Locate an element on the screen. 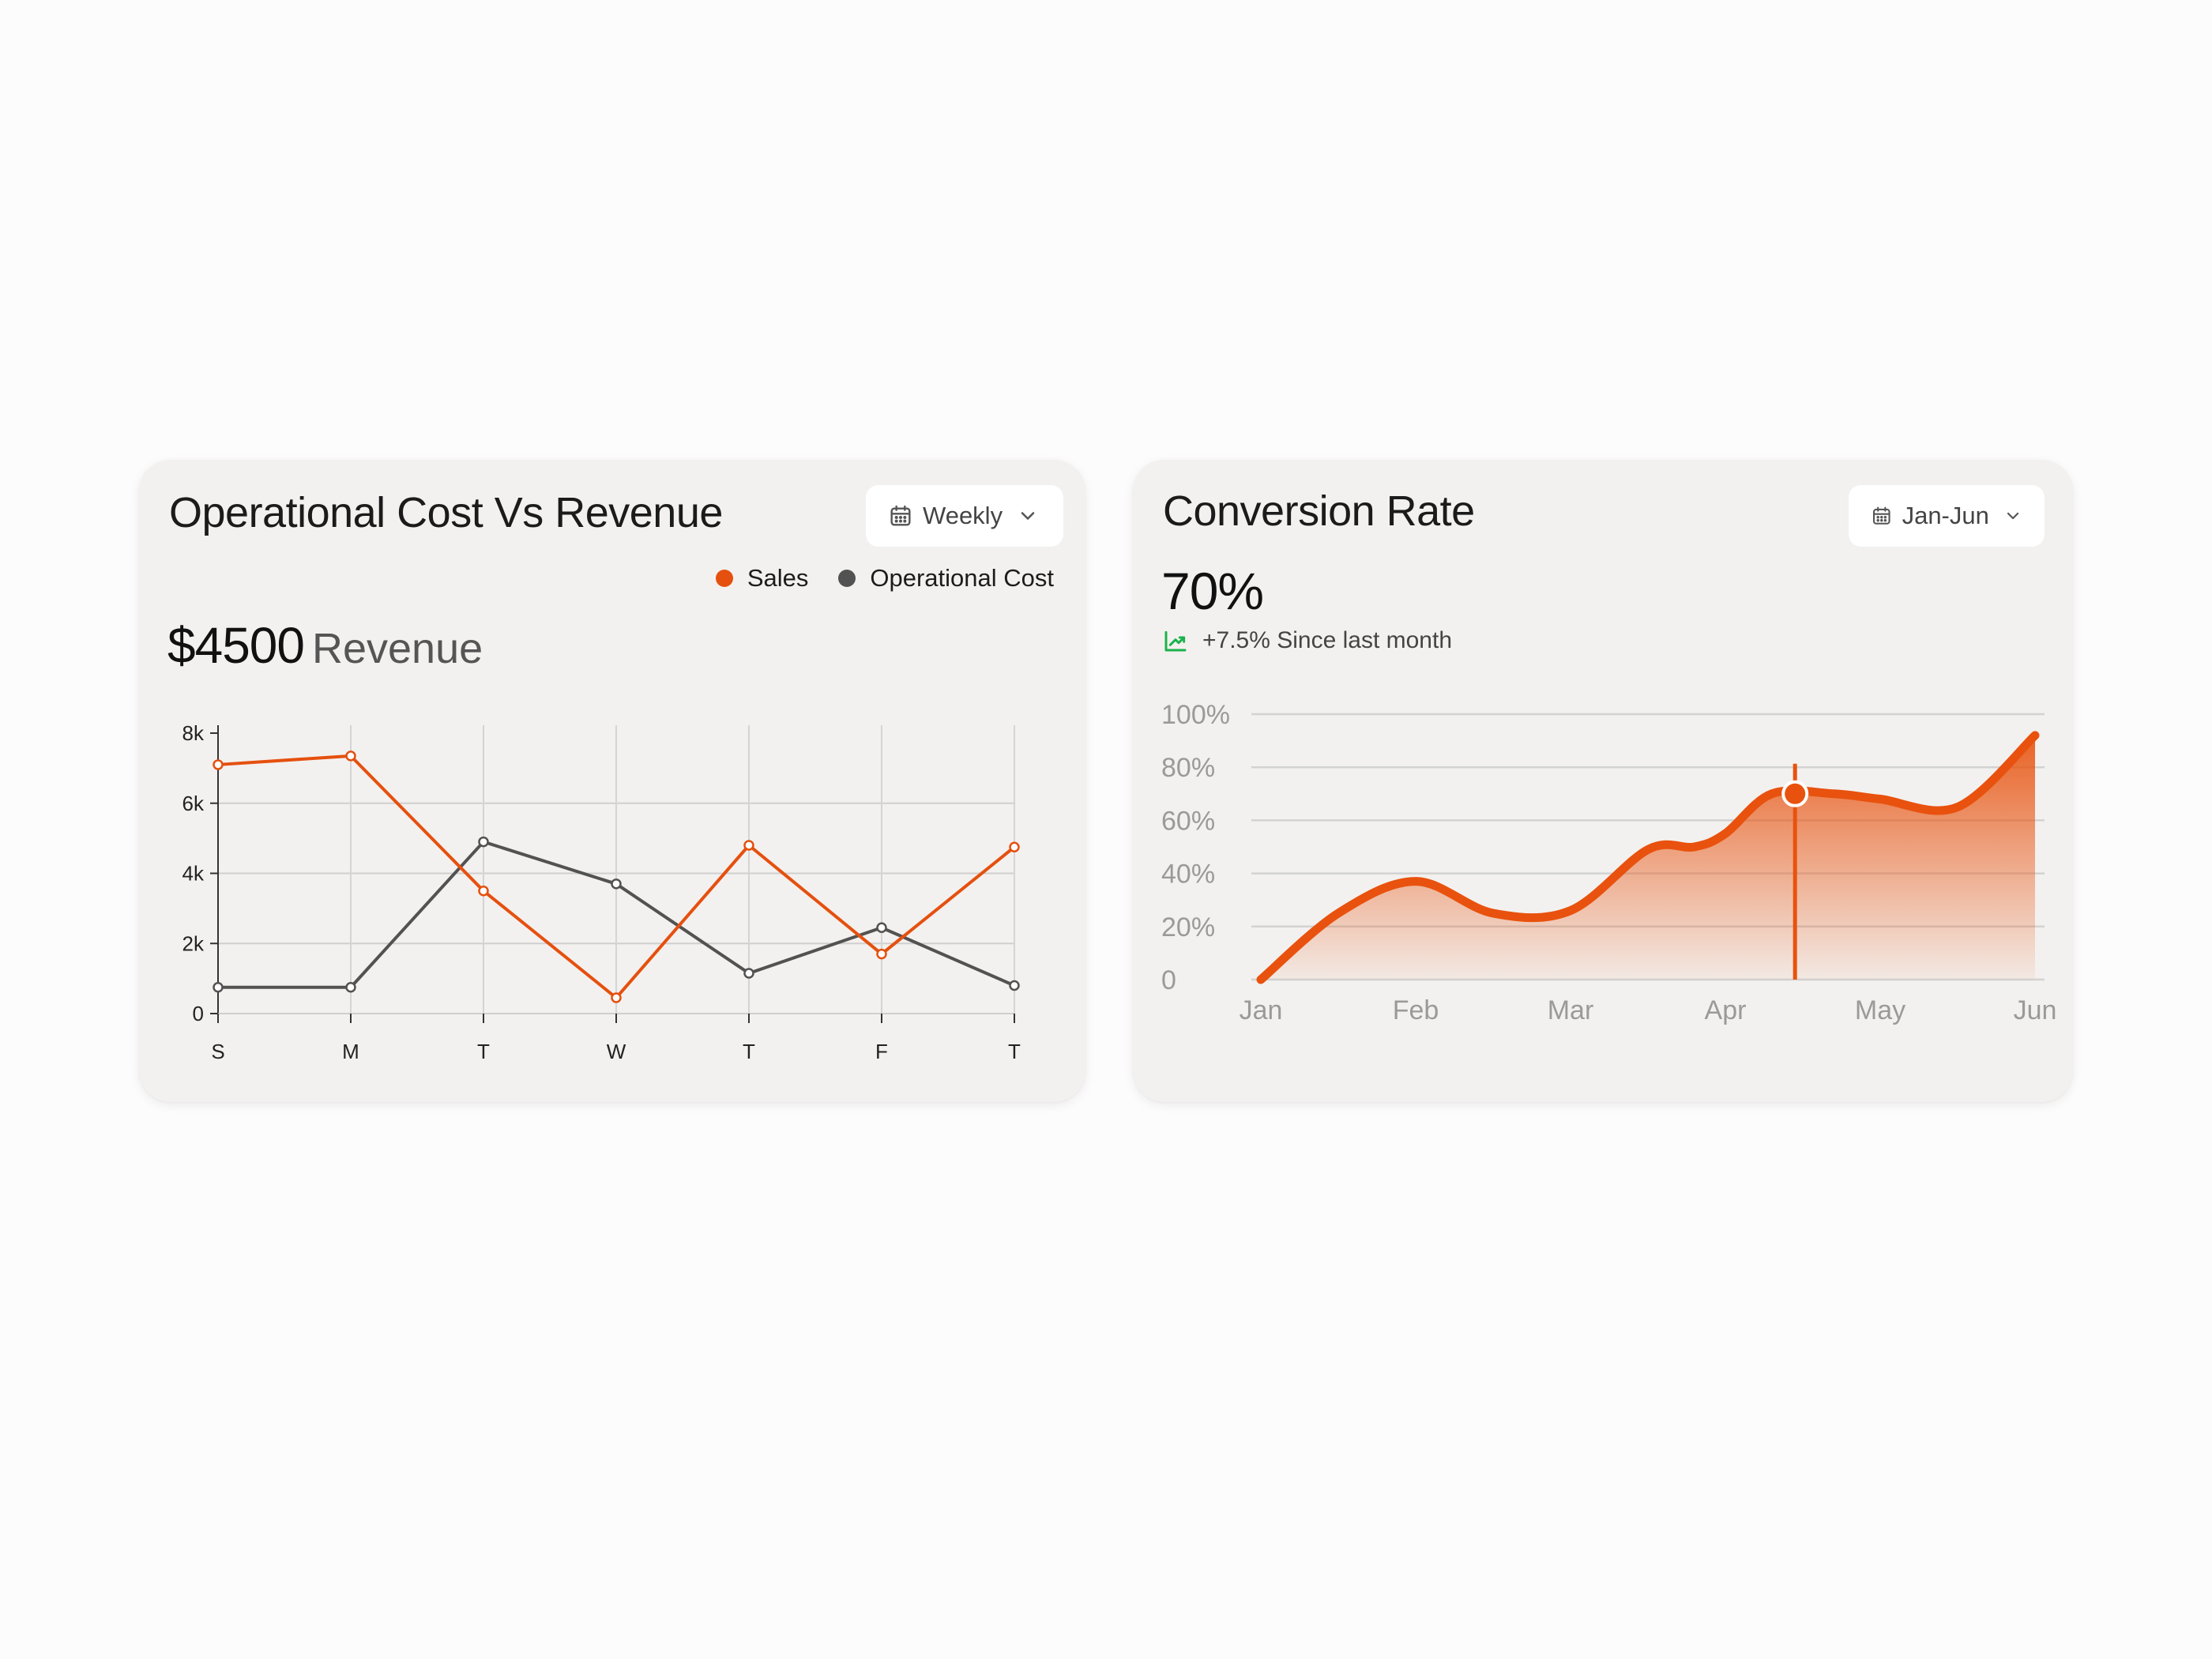 The height and width of the screenshot is (1659, 2212). conversion-rate-chart: 0 20% 40% 60% 80% 100% Jan Feb Mar Apr May Jun is located at coordinates (1609, 862).